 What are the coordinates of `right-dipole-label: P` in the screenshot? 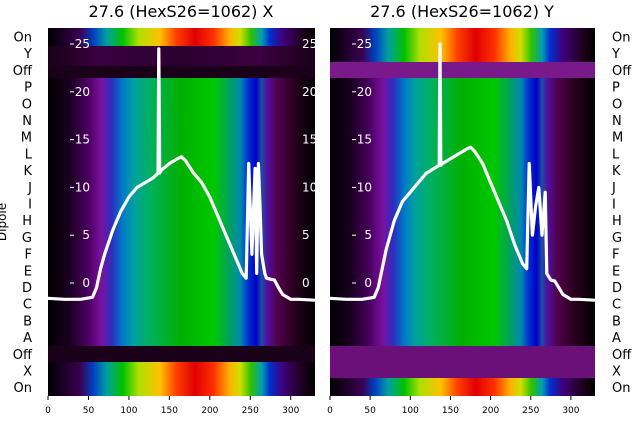 It's located at (616, 88).